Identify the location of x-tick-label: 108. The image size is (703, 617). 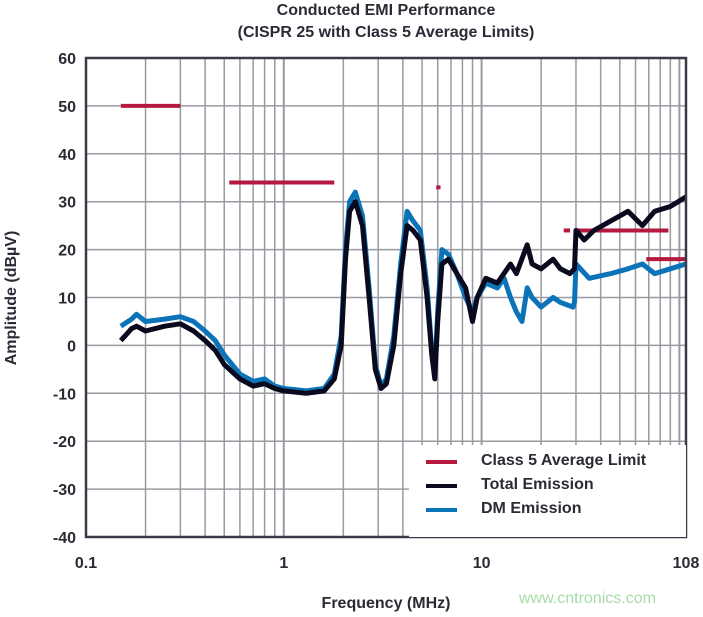
(686, 563).